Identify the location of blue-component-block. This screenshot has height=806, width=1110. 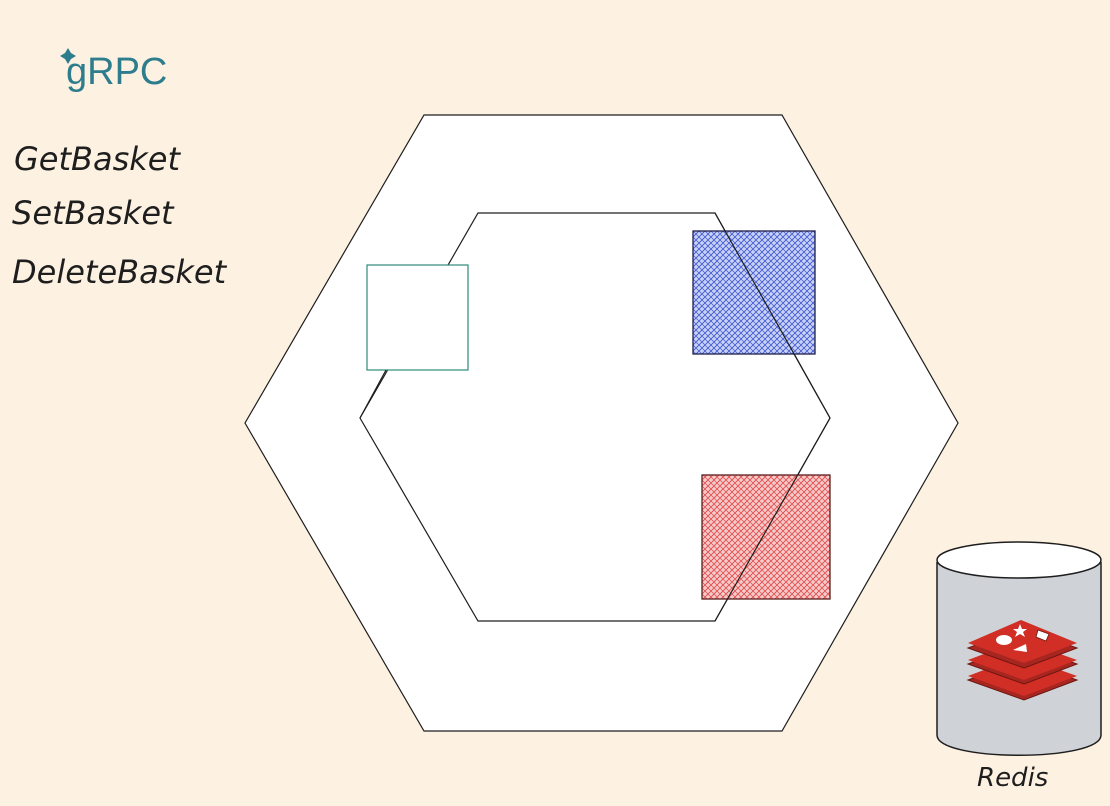
(754, 292).